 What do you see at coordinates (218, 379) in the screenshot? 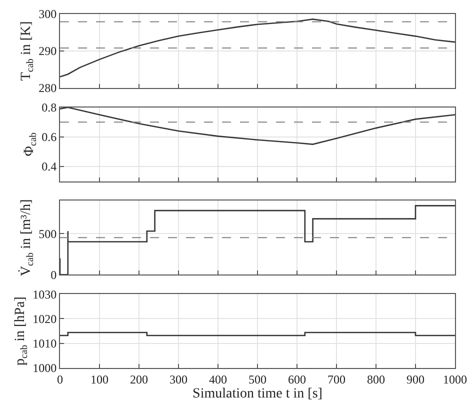
I see `x-tick-label: 400` at bounding box center [218, 379].